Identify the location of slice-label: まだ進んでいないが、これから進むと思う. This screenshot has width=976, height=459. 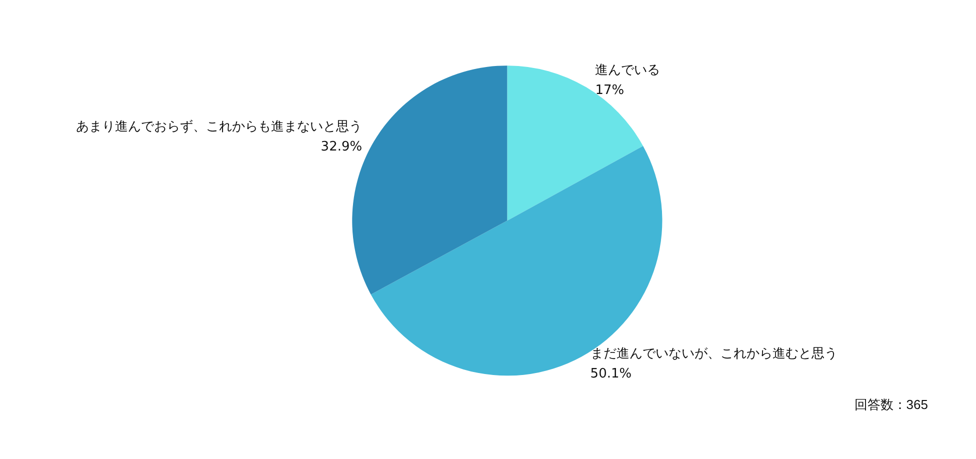
(714, 354).